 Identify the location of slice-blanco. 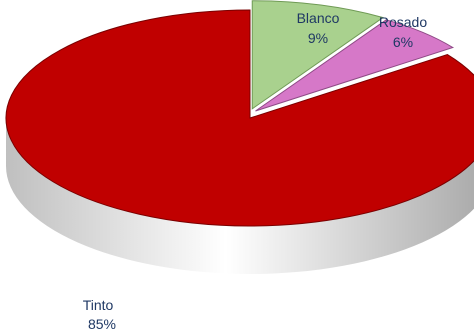
(318, 55).